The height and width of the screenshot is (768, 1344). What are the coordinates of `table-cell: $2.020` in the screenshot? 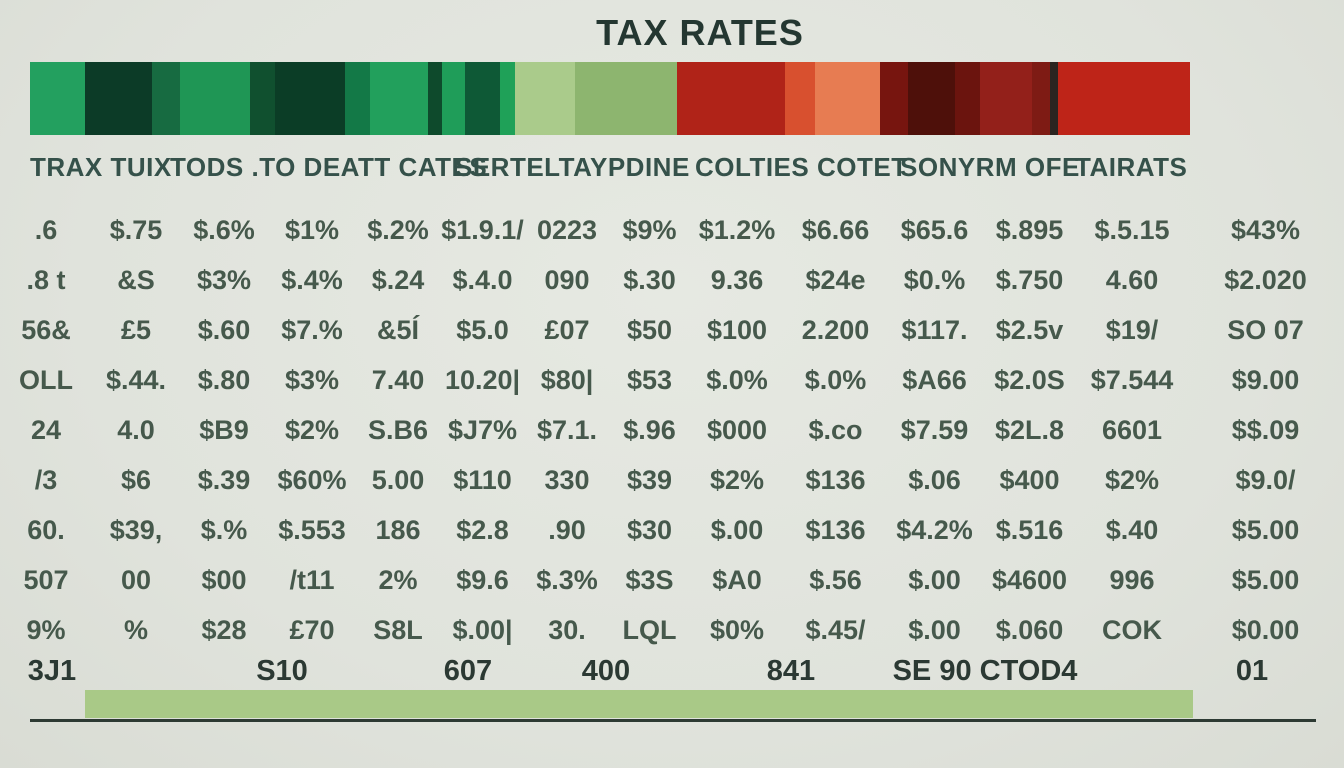 It's located at (1265, 279).